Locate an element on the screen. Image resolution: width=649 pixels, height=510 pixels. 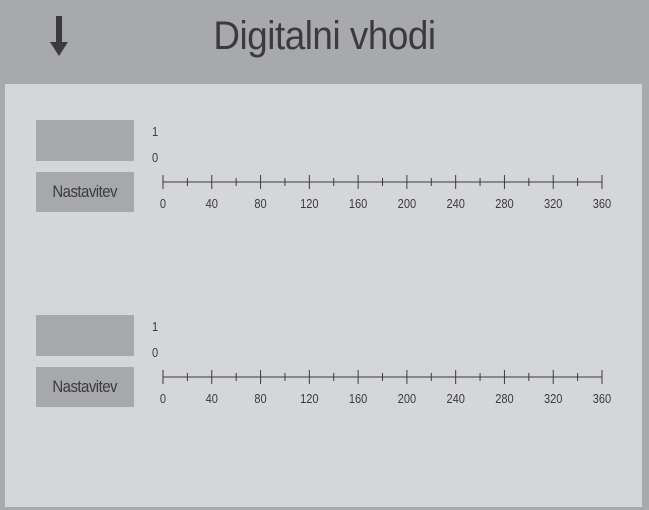
down-arrow-icon is located at coordinates (59, 36).